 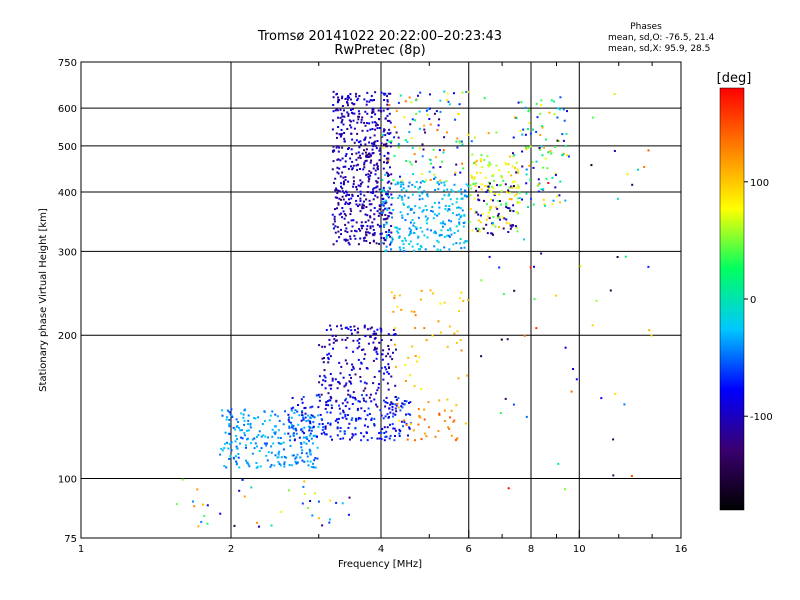 I want to click on stats-line-x: mean, sd,X: 95.9, 28.5, so click(x=659, y=49).